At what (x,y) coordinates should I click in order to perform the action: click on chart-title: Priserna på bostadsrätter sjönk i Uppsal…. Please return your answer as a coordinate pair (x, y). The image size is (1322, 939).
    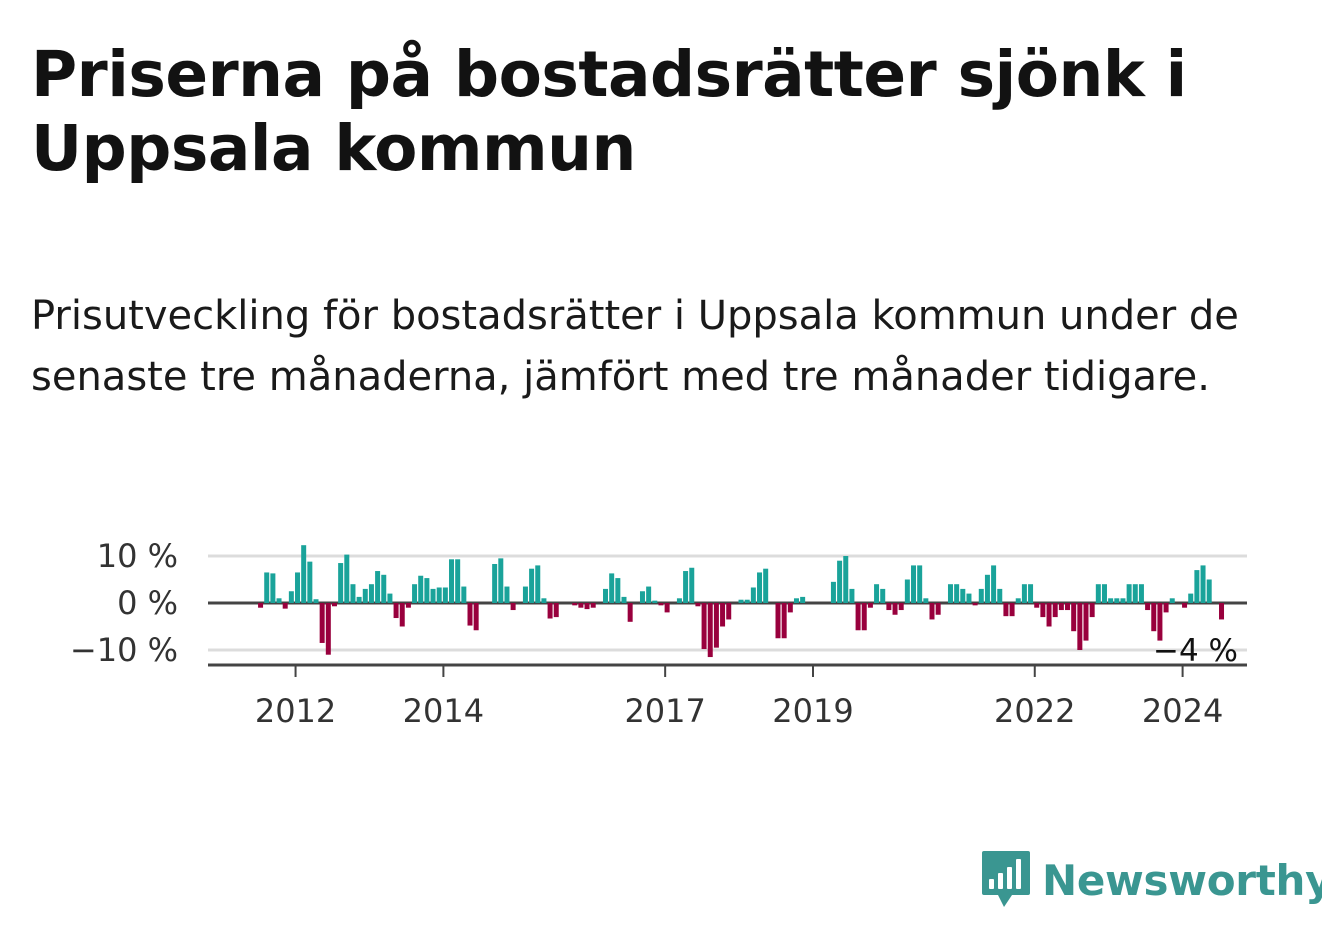
    Looking at the image, I should click on (609, 111).